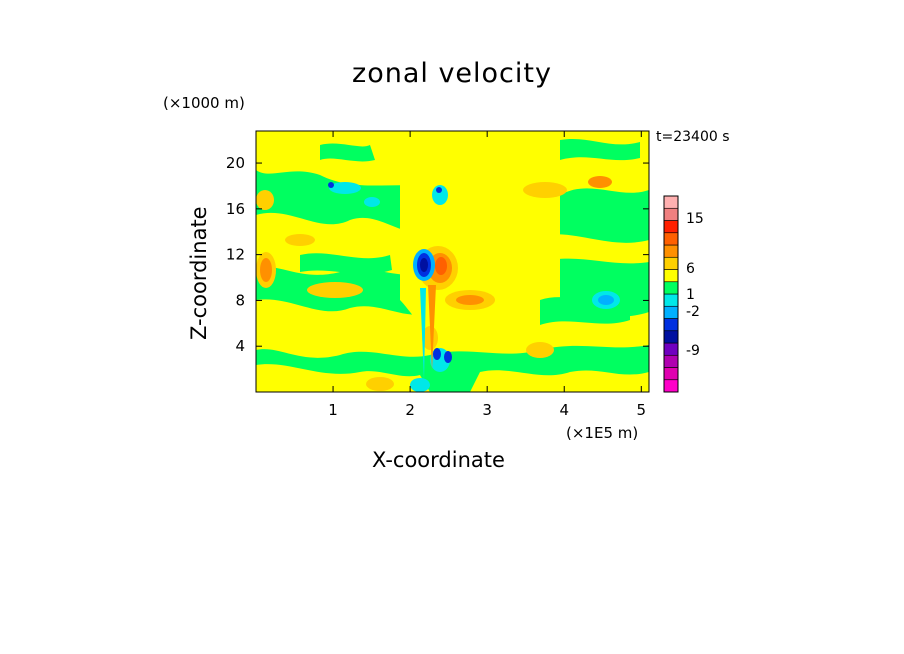 Image resolution: width=904 pixels, height=654 pixels. Describe the element at coordinates (487, 410) in the screenshot. I see `x-tick-label: 3` at that location.